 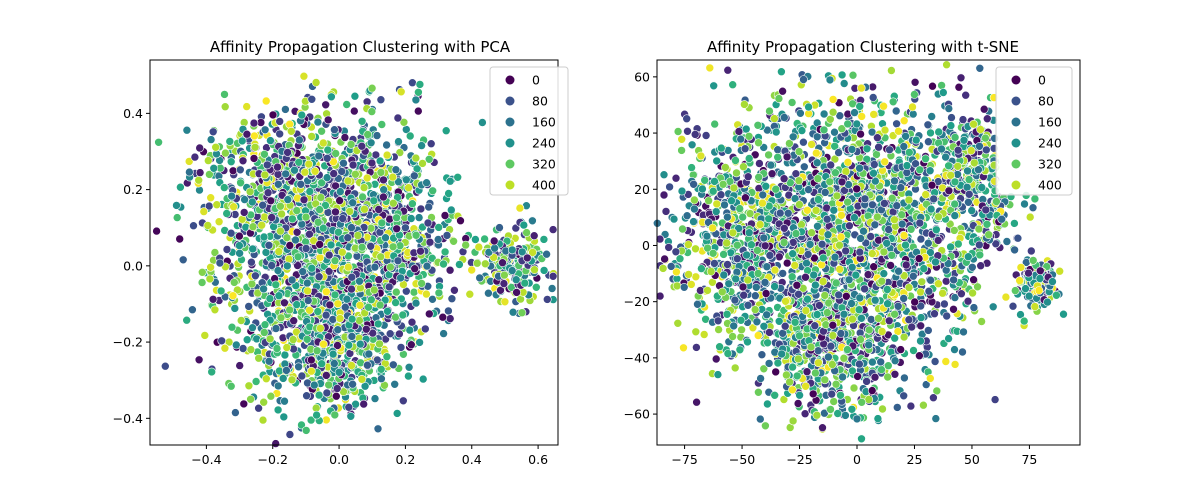 What do you see at coordinates (369, 456) in the screenshot?
I see `pca-x-axis: −0.4 −0.2 0.0 0.2 0.4 0.6` at bounding box center [369, 456].